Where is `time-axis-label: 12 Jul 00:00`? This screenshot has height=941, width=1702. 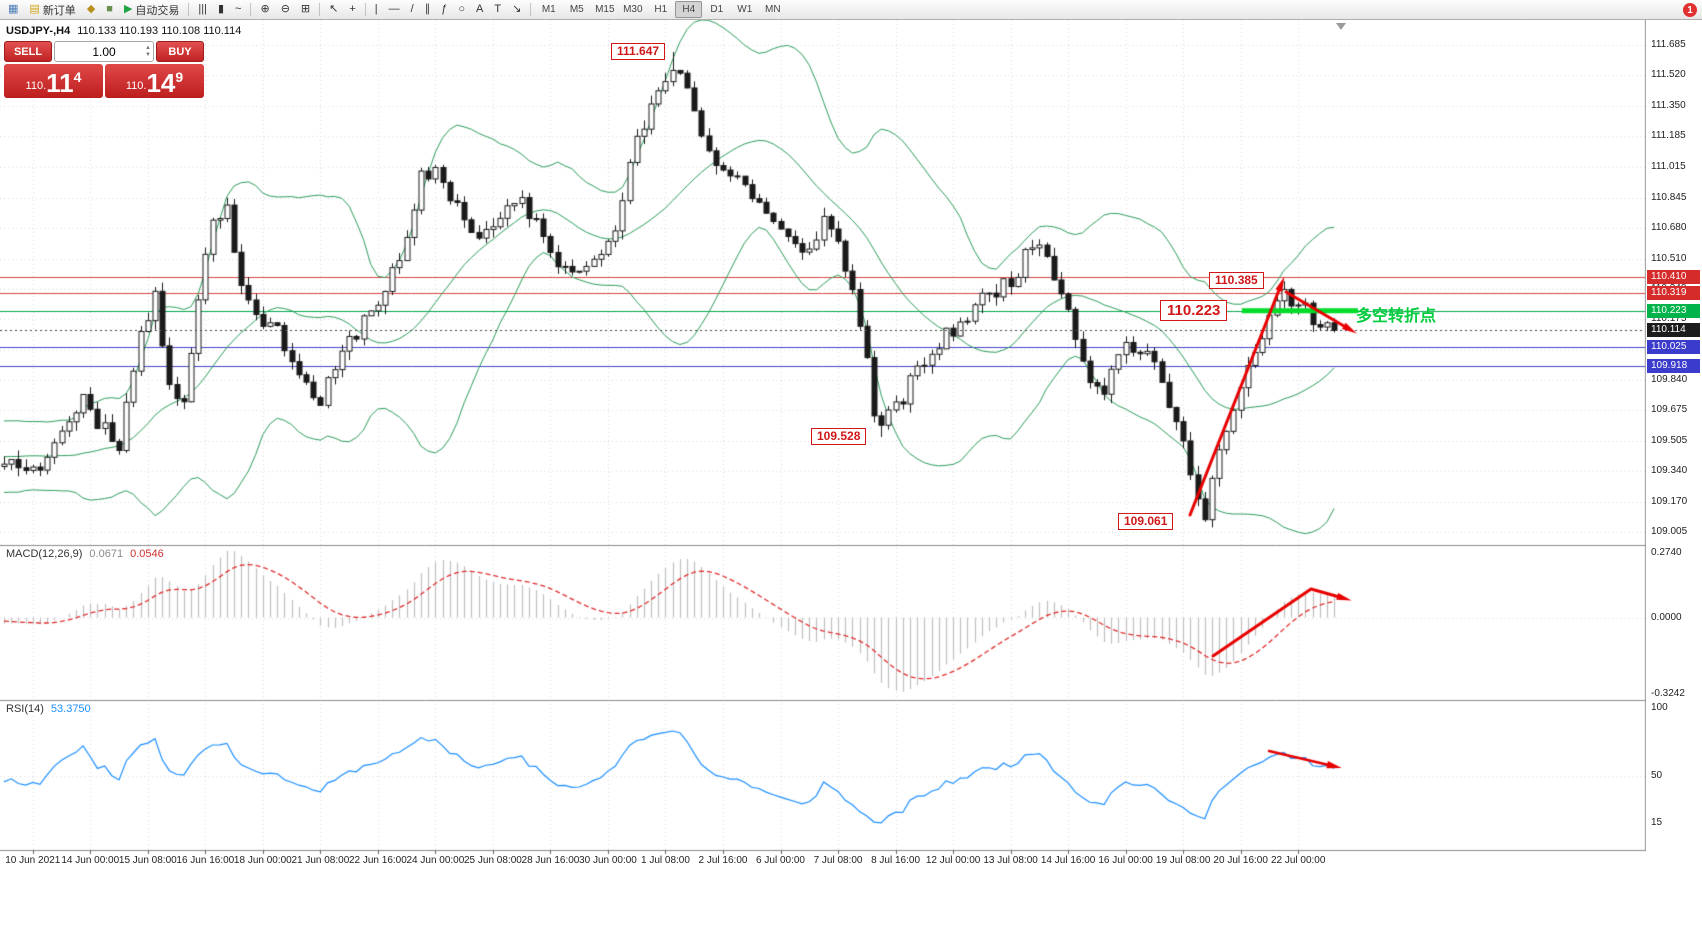 time-axis-label: 12 Jul 00:00 is located at coordinates (953, 860).